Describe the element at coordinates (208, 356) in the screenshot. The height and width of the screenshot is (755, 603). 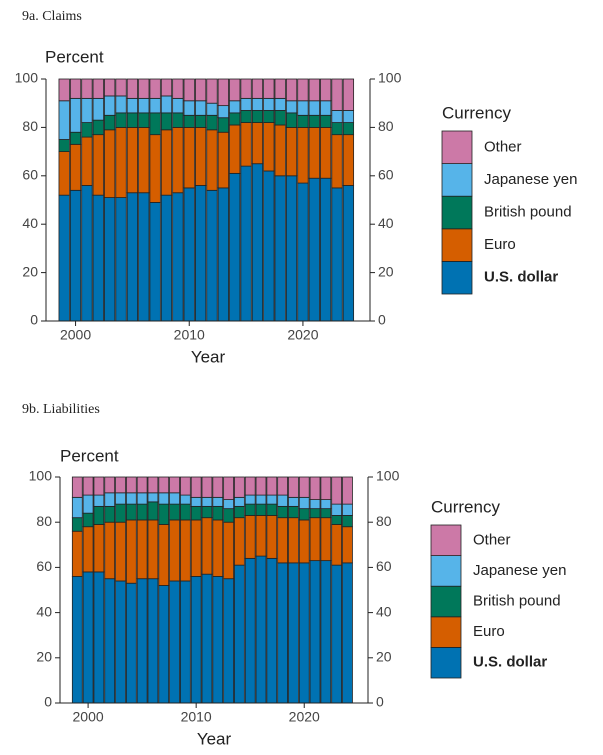
I see `x-axis-label: Year` at that location.